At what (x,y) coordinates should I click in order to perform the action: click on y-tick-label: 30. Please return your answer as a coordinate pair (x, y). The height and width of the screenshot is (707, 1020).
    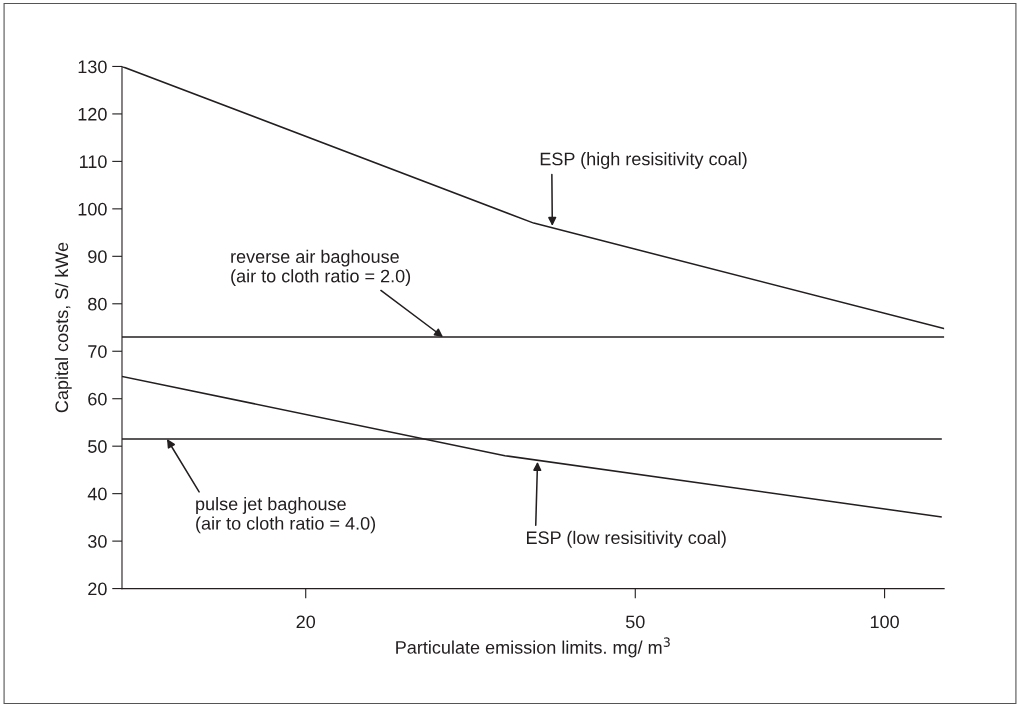
    Looking at the image, I should click on (97, 541).